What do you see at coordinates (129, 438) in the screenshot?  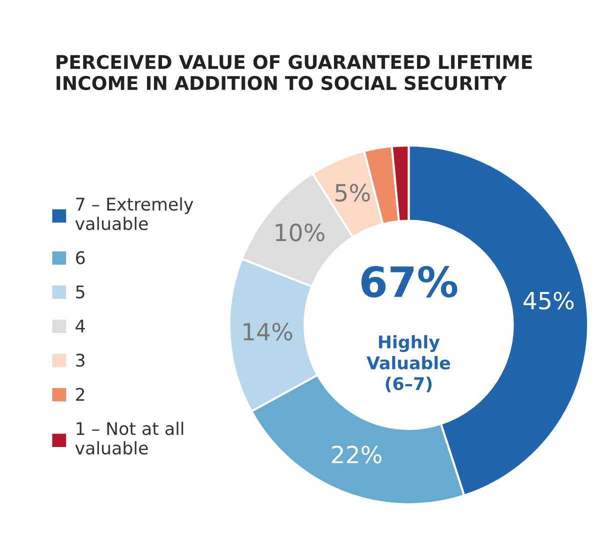 I see `legend-label: 1 – Not at all valuable` at bounding box center [129, 438].